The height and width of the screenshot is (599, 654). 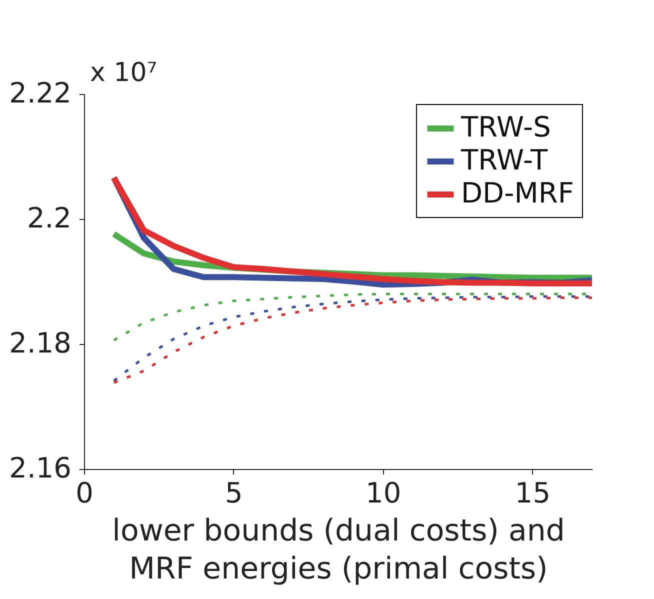 I want to click on y-tick-label: 2.22, so click(x=40, y=93).